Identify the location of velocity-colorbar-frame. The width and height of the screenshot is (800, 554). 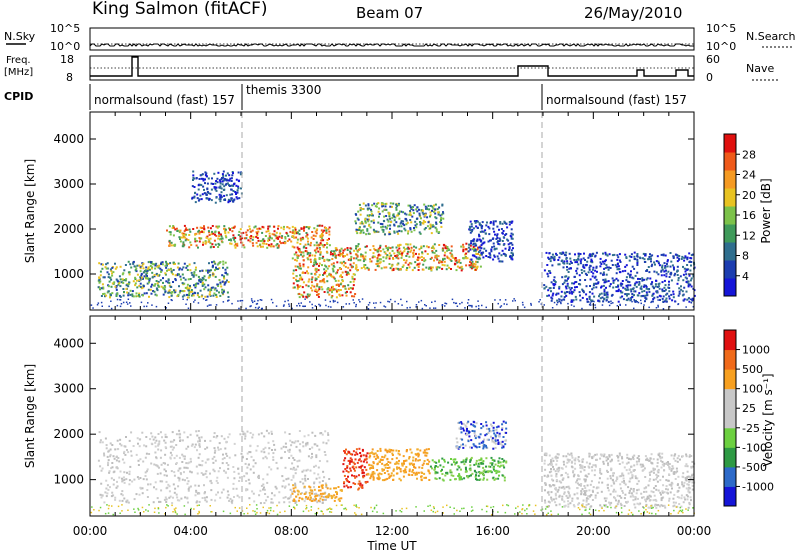
(730, 418).